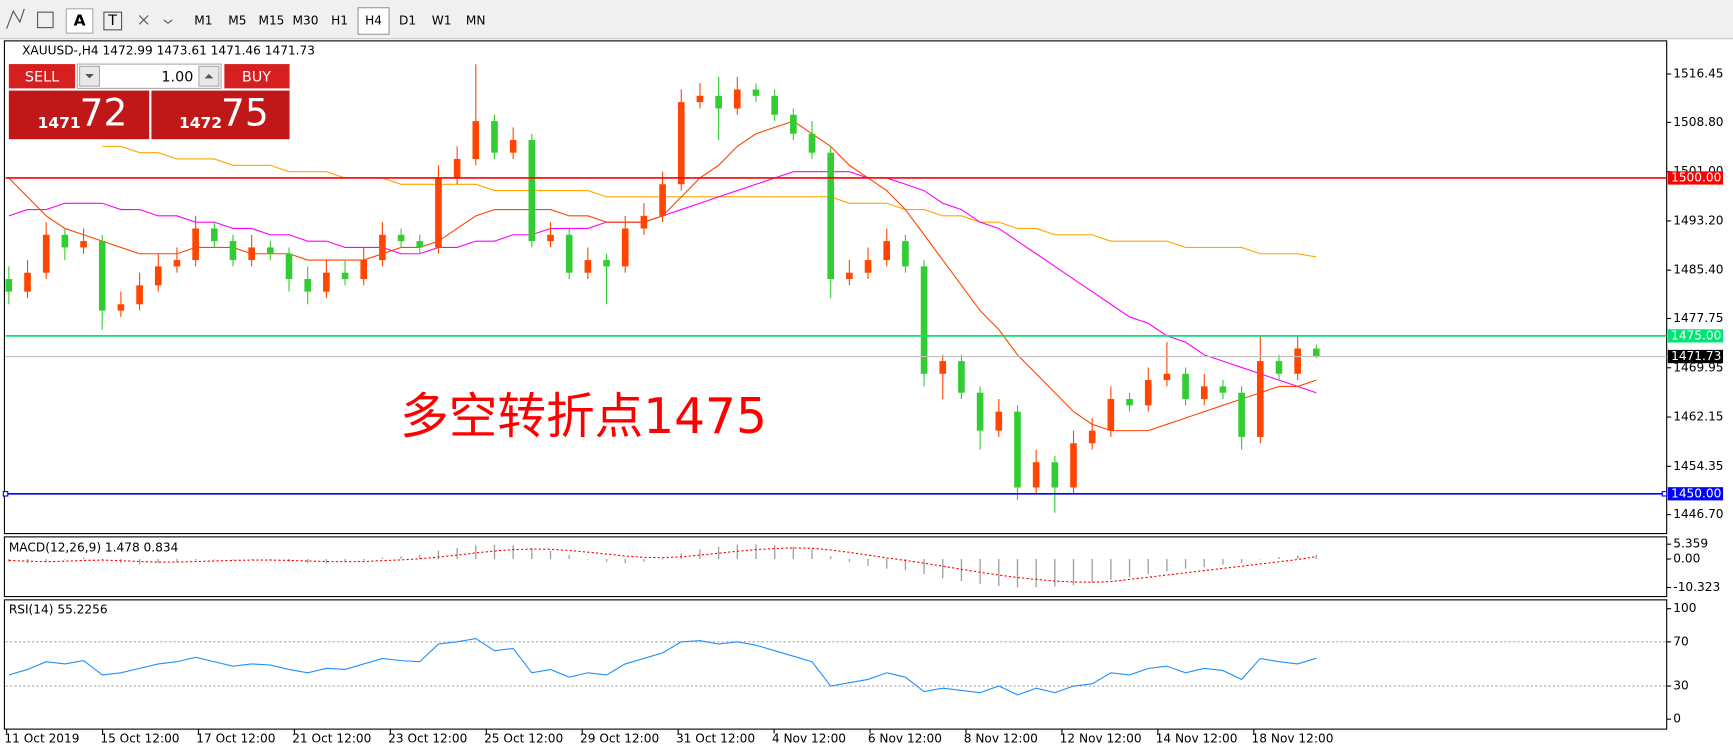  Describe the element at coordinates (1698, 122) in the screenshot. I see `y-tick-label: 1508.80` at that location.